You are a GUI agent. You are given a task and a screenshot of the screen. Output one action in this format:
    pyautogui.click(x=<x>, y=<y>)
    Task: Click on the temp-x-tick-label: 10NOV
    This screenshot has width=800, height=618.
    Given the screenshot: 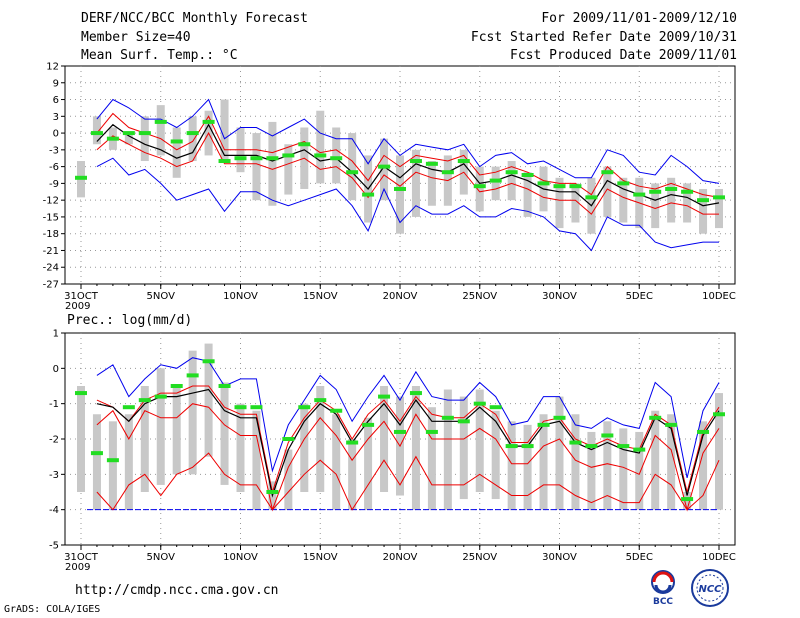 What is the action you would take?
    pyautogui.click(x=240, y=296)
    